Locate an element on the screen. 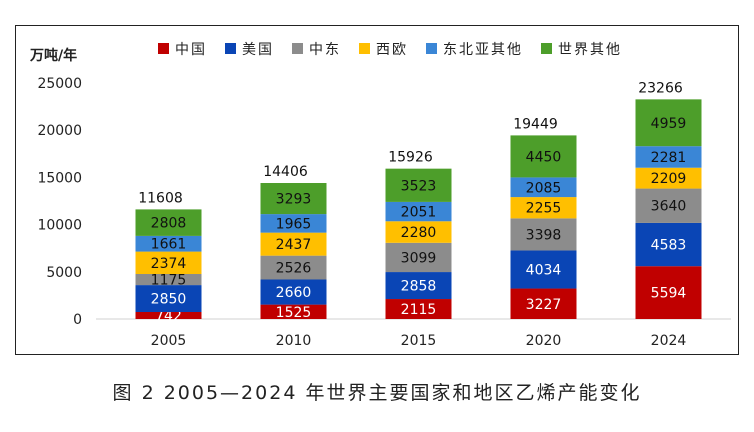 The width and height of the screenshot is (754, 432). bar-segment-2020-西欧 is located at coordinates (543, 208).